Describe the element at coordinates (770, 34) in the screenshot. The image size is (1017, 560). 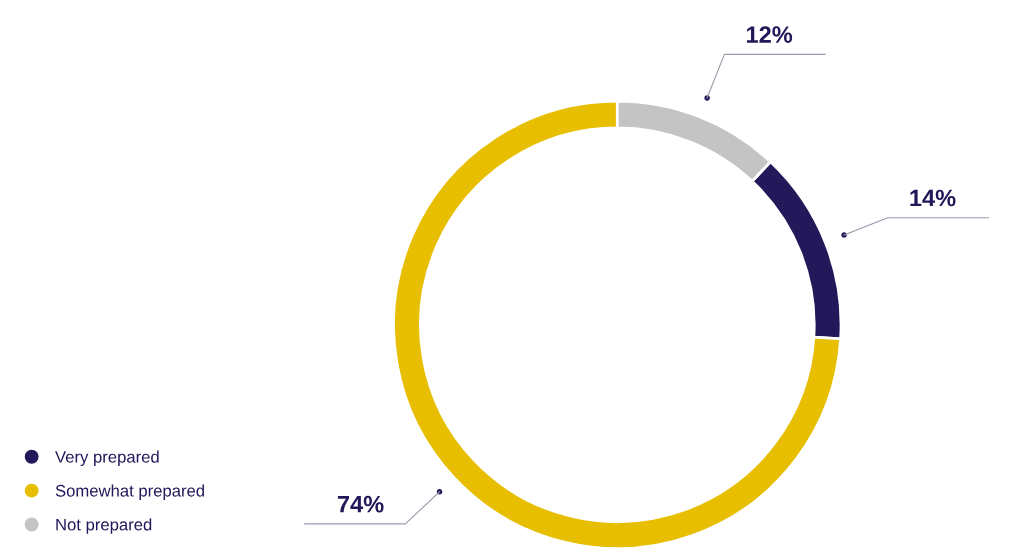
I see `data-label: 12%` at that location.